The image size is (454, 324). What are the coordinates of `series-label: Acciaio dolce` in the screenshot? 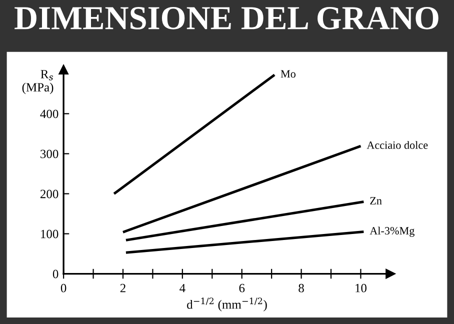 It's located at (397, 145).